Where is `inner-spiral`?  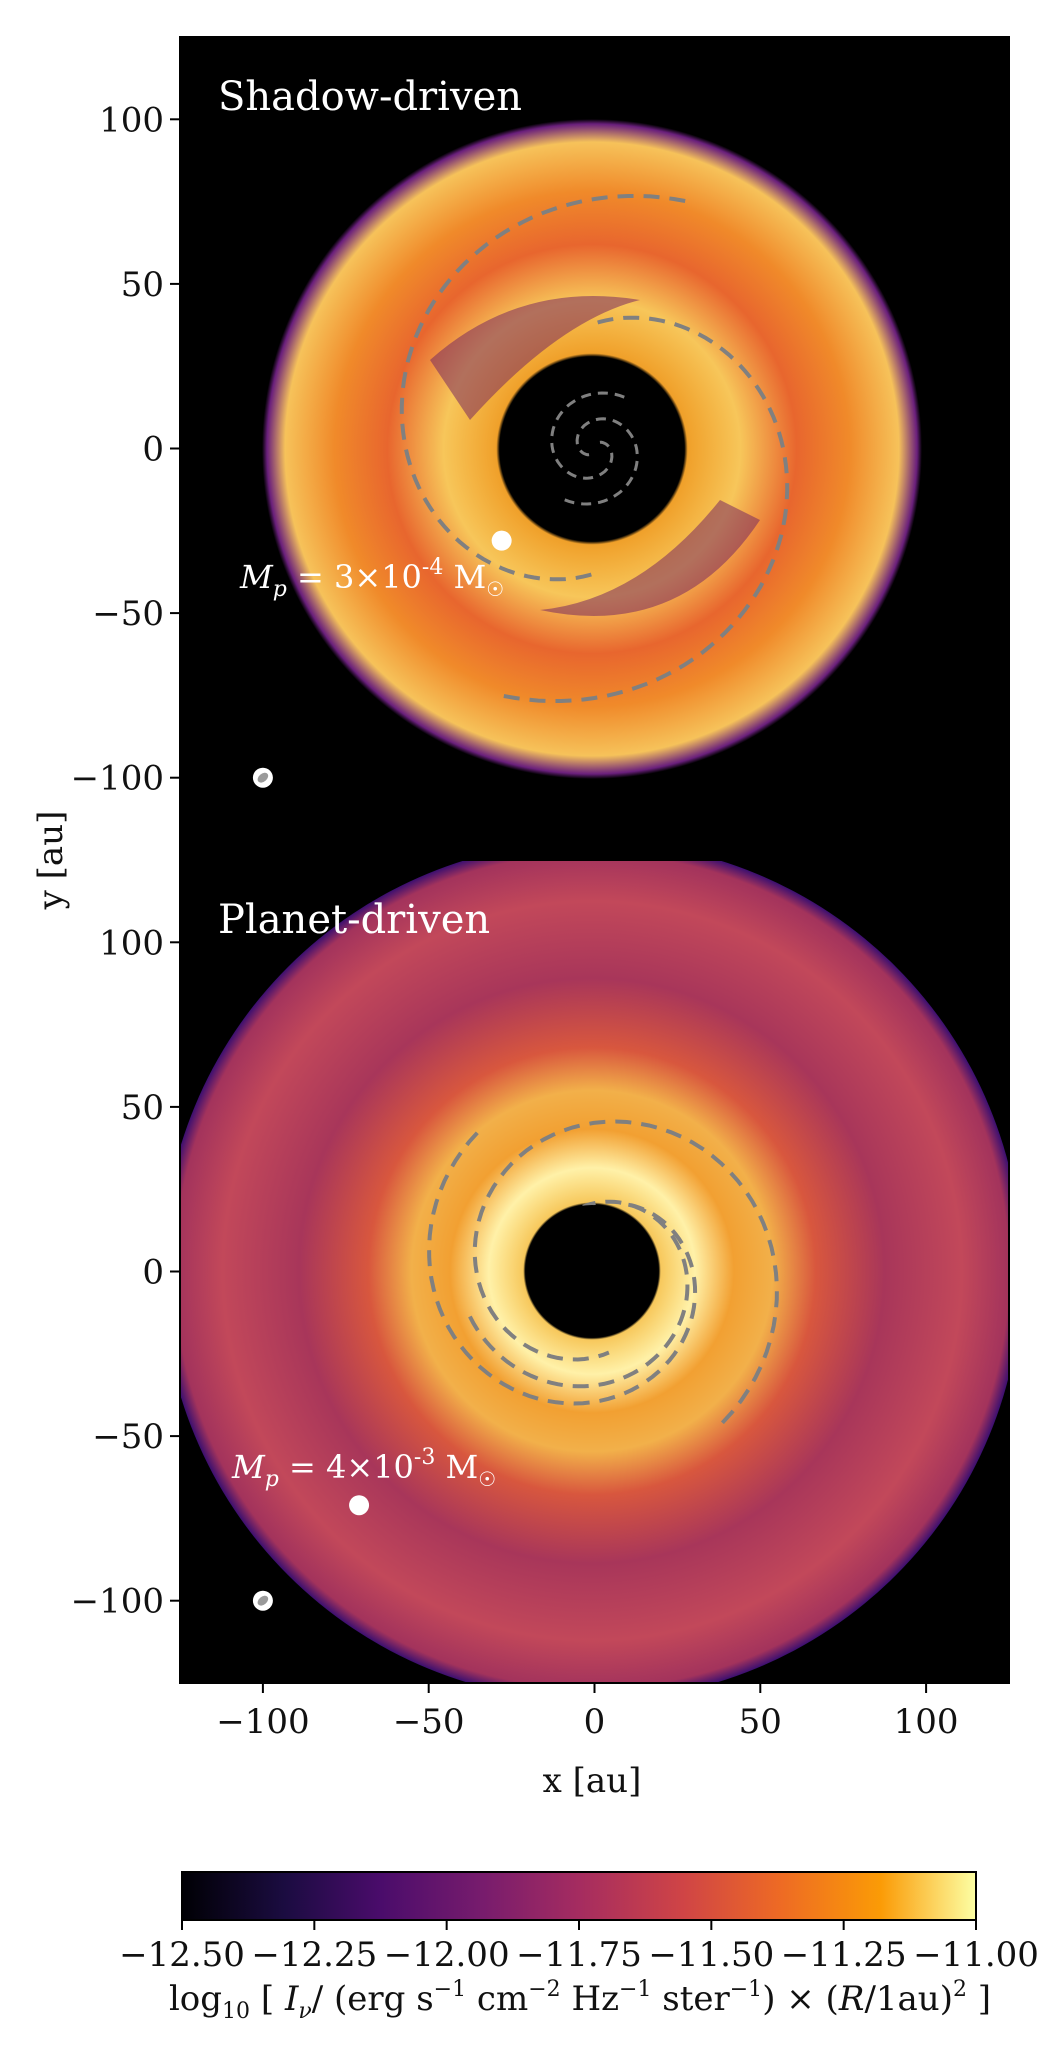 inner-spiral is located at coordinates (594, 448).